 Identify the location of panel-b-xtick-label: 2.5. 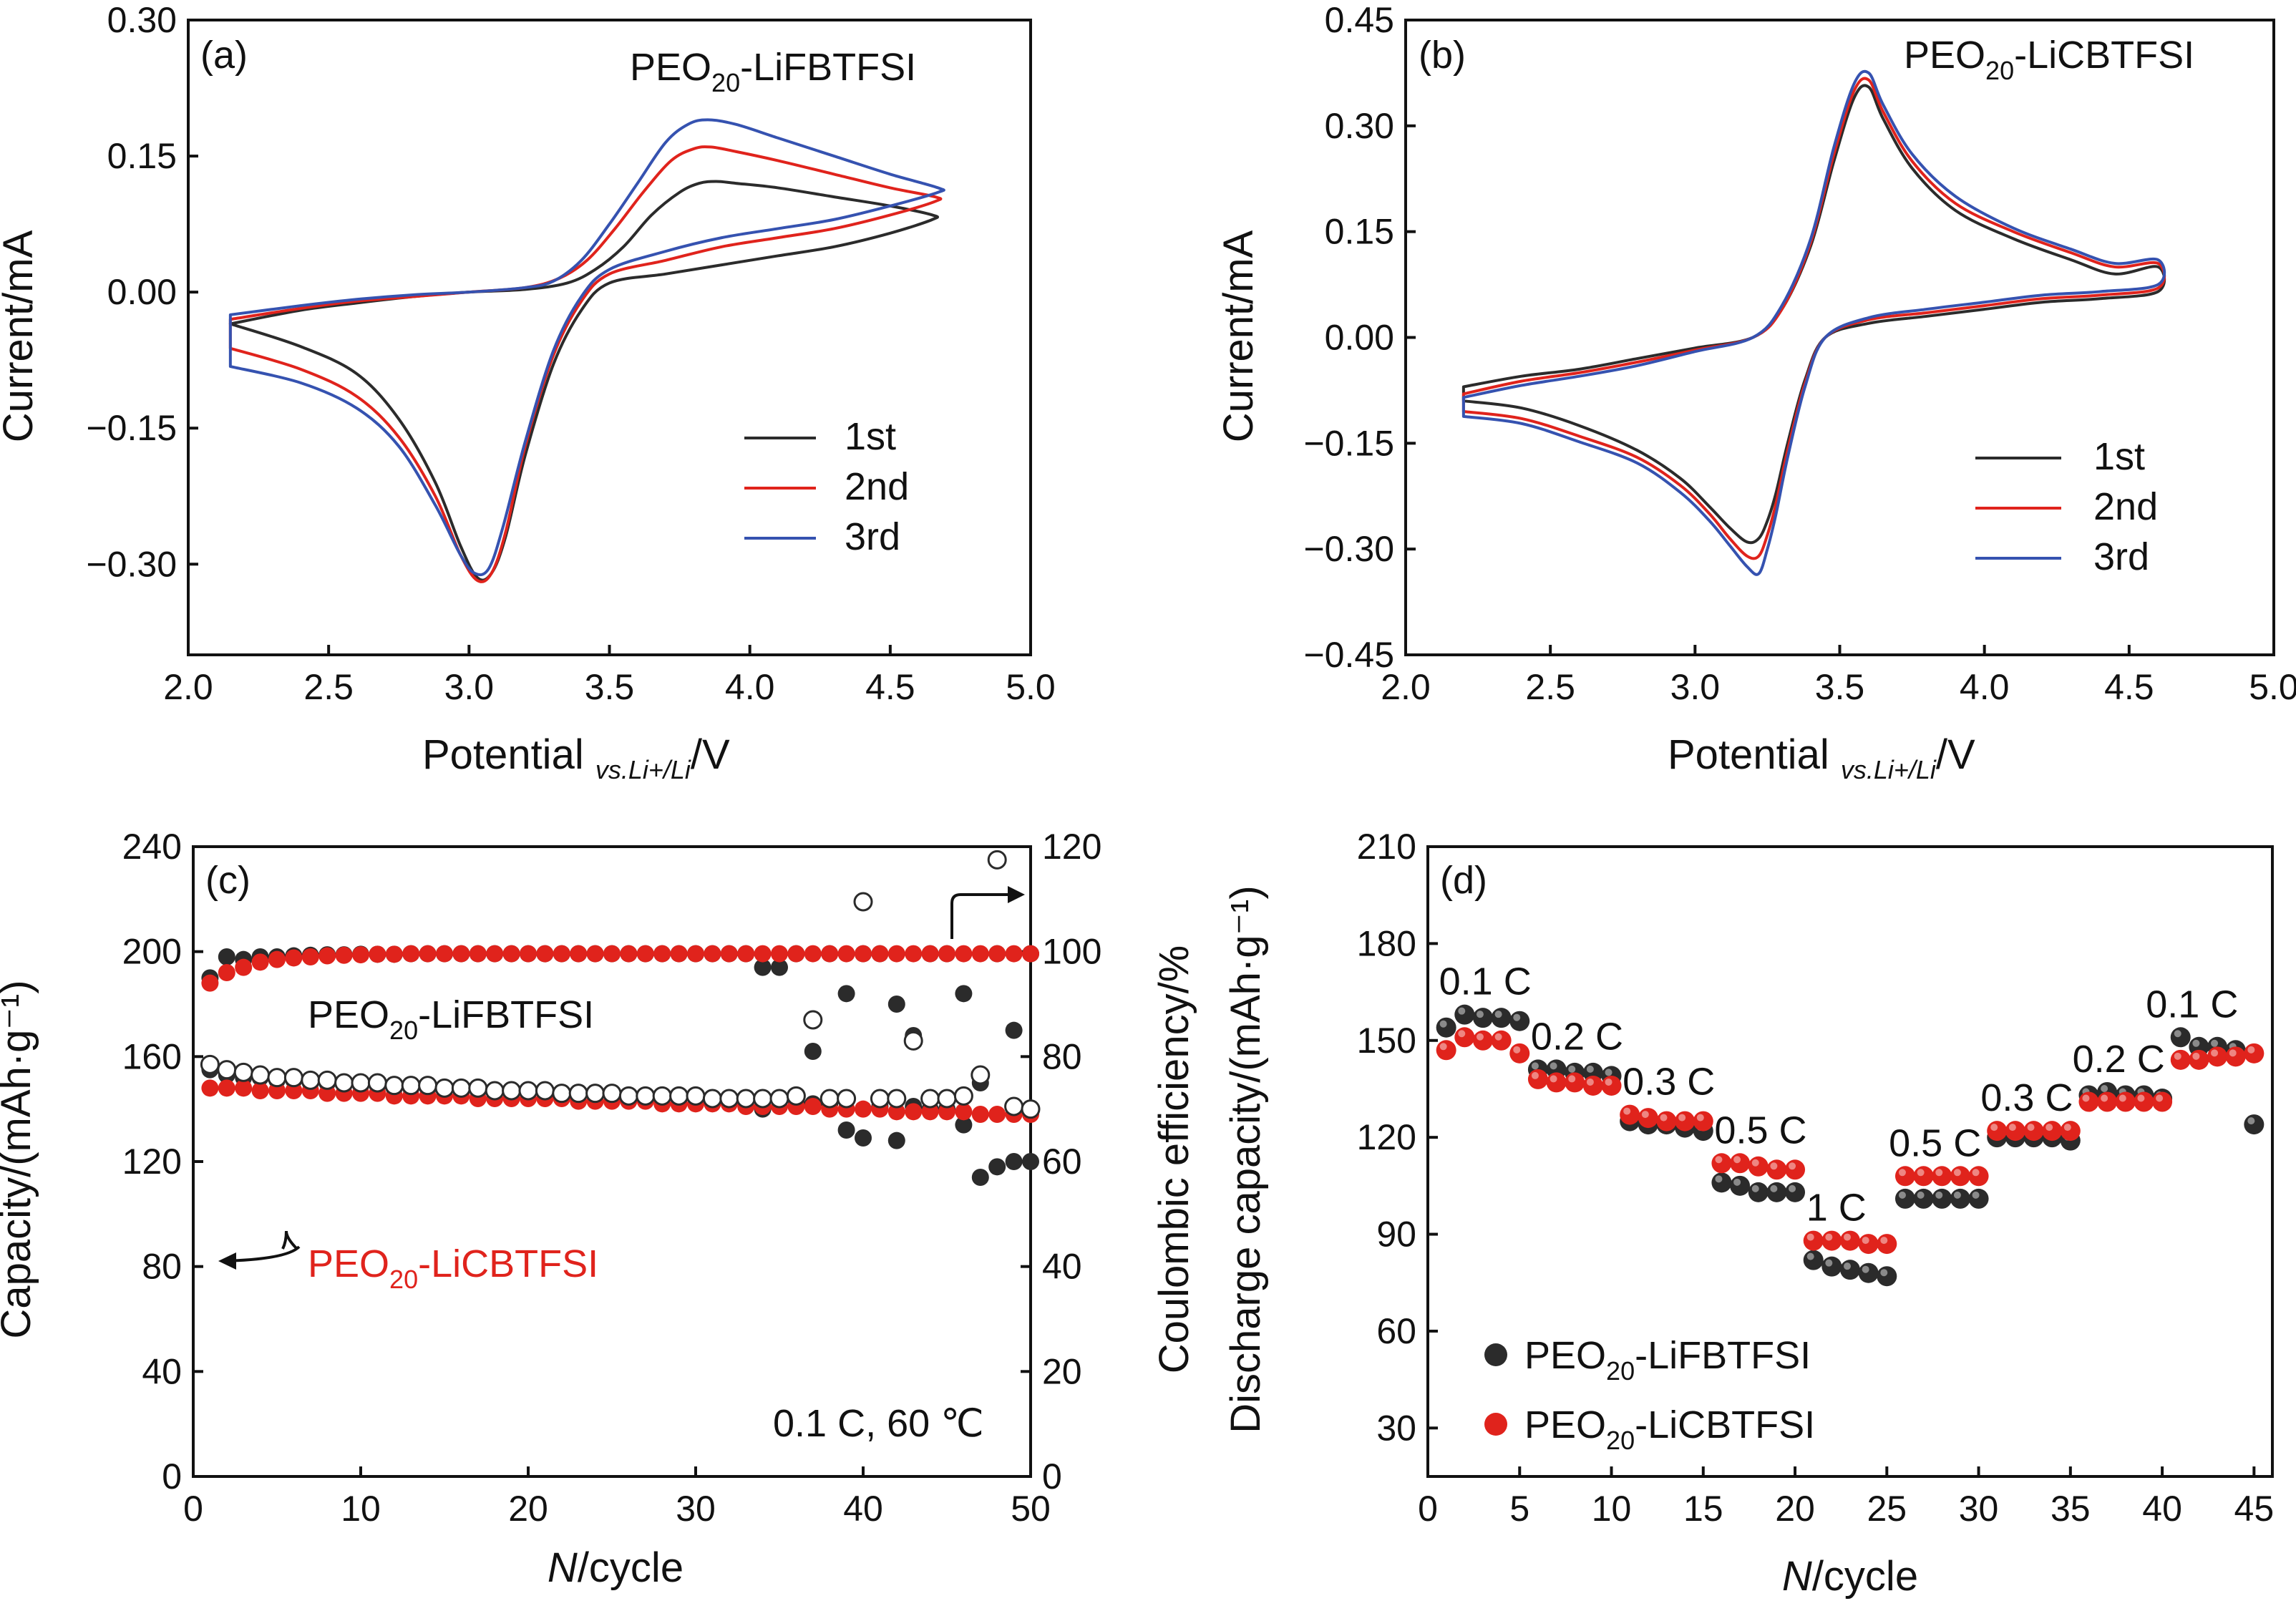
(1550, 687).